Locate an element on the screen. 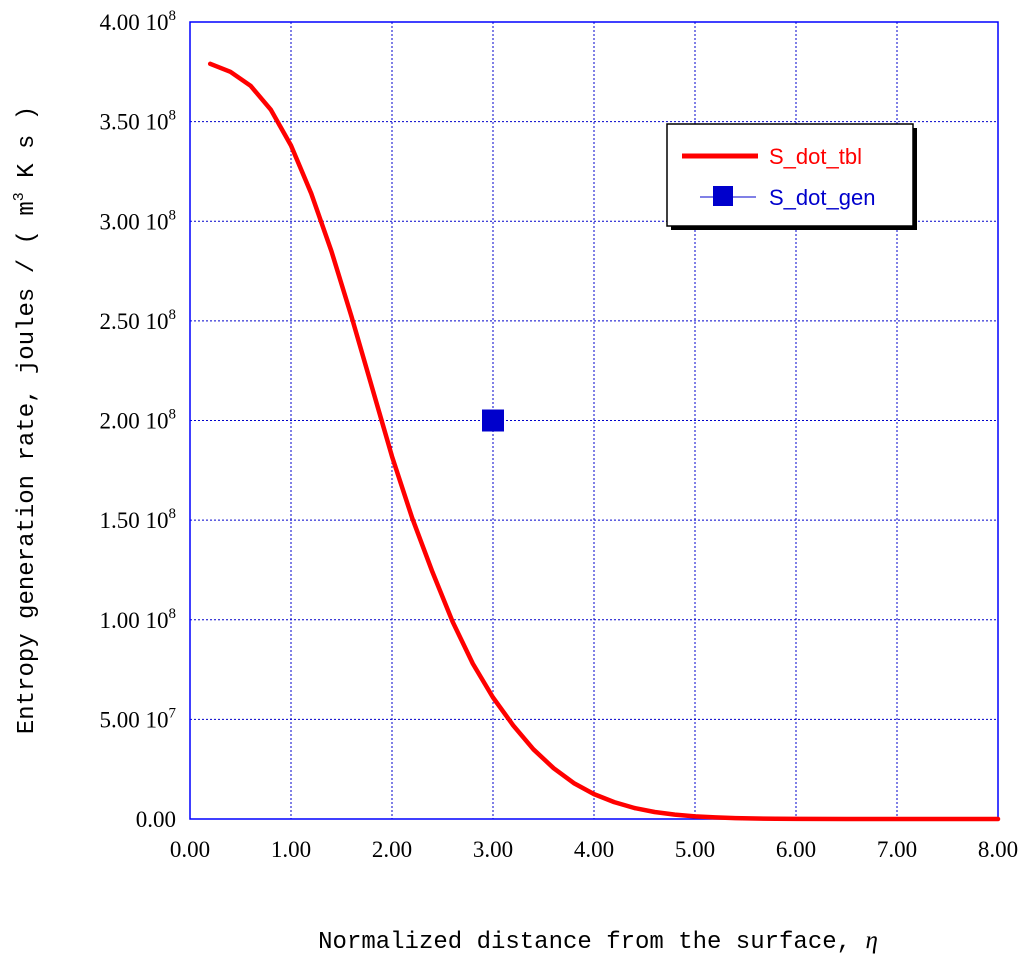  y-tick-label: 3.00 108 is located at coordinates (138, 220).